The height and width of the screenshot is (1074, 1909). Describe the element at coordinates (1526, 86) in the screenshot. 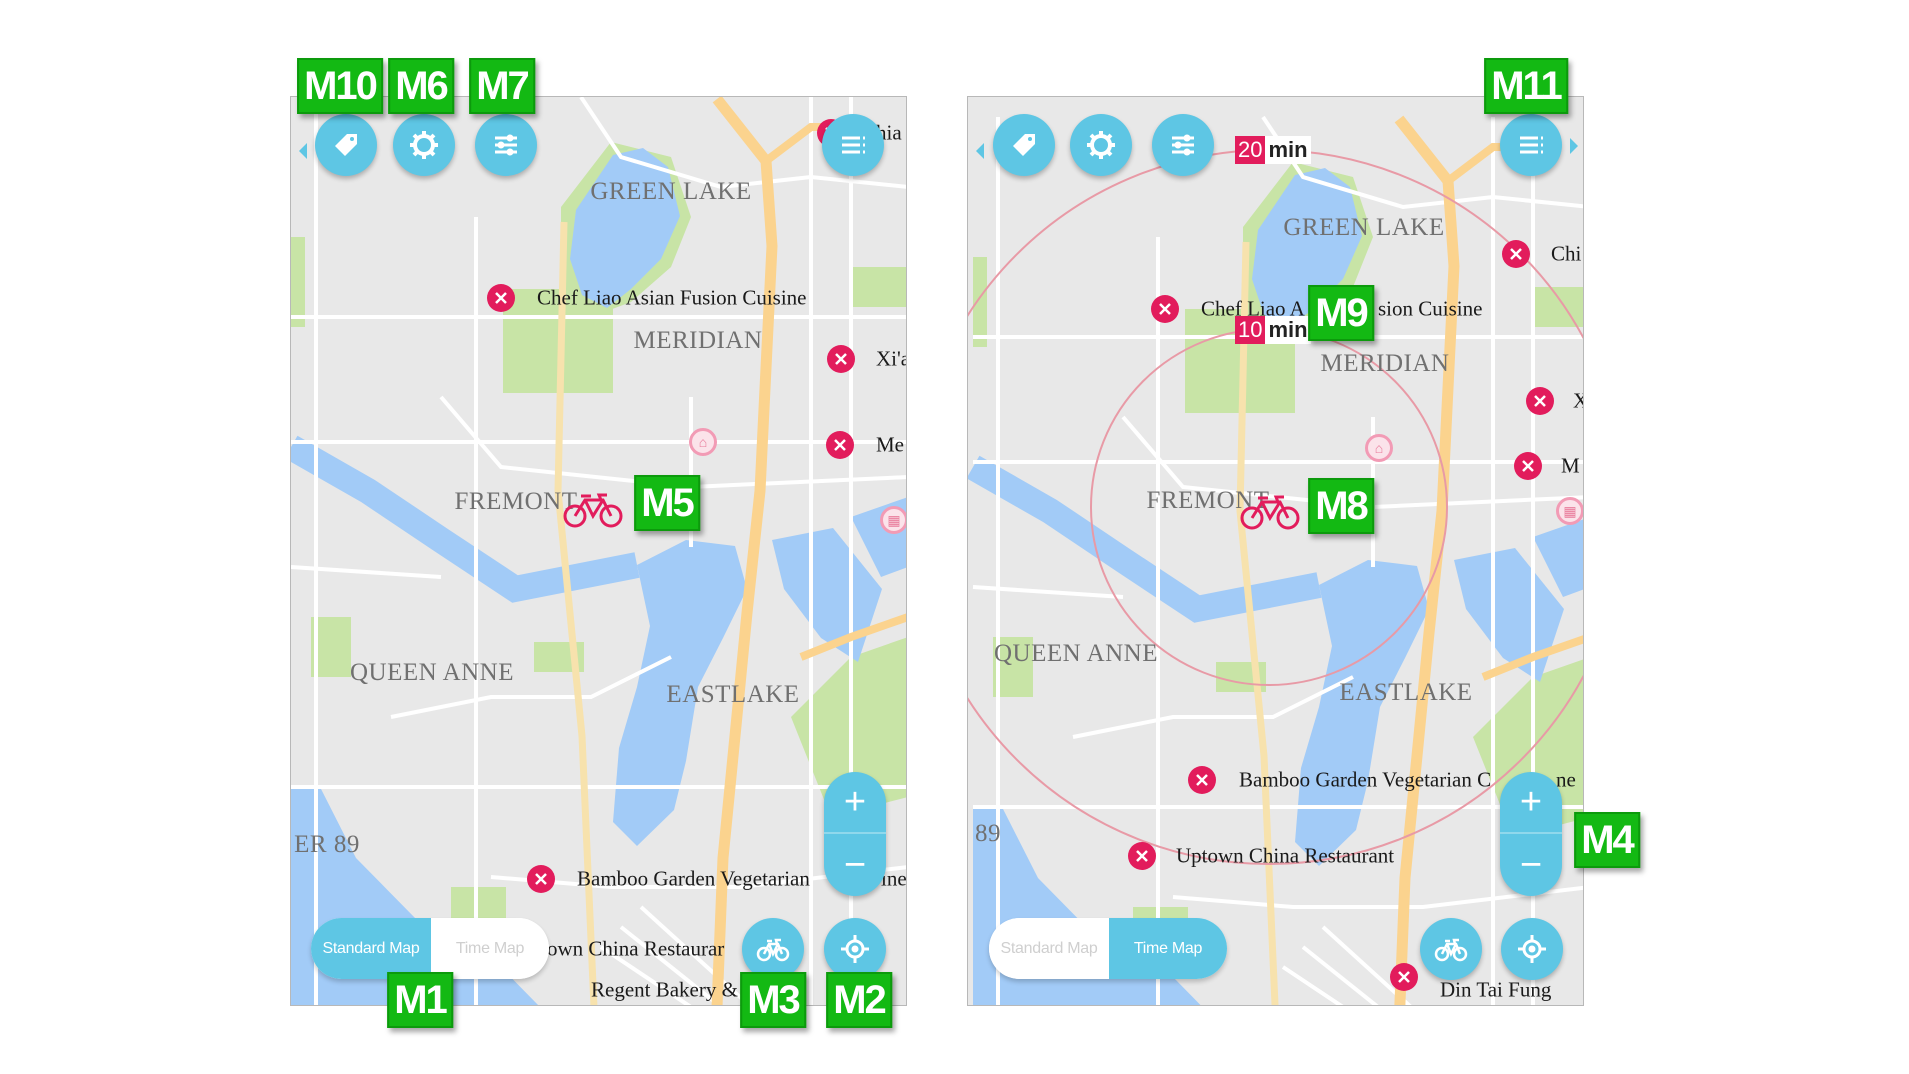

I see `annotation-m11: M11` at that location.